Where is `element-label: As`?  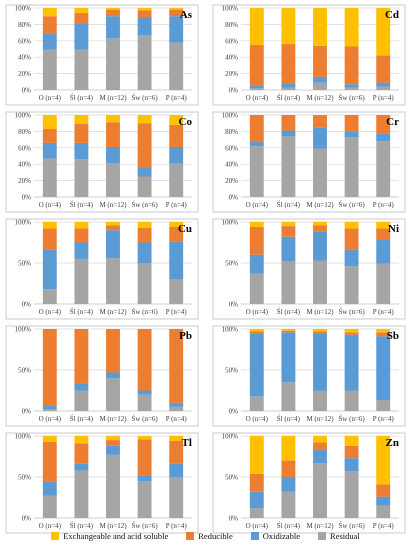
element-label: As is located at coordinates (186, 15).